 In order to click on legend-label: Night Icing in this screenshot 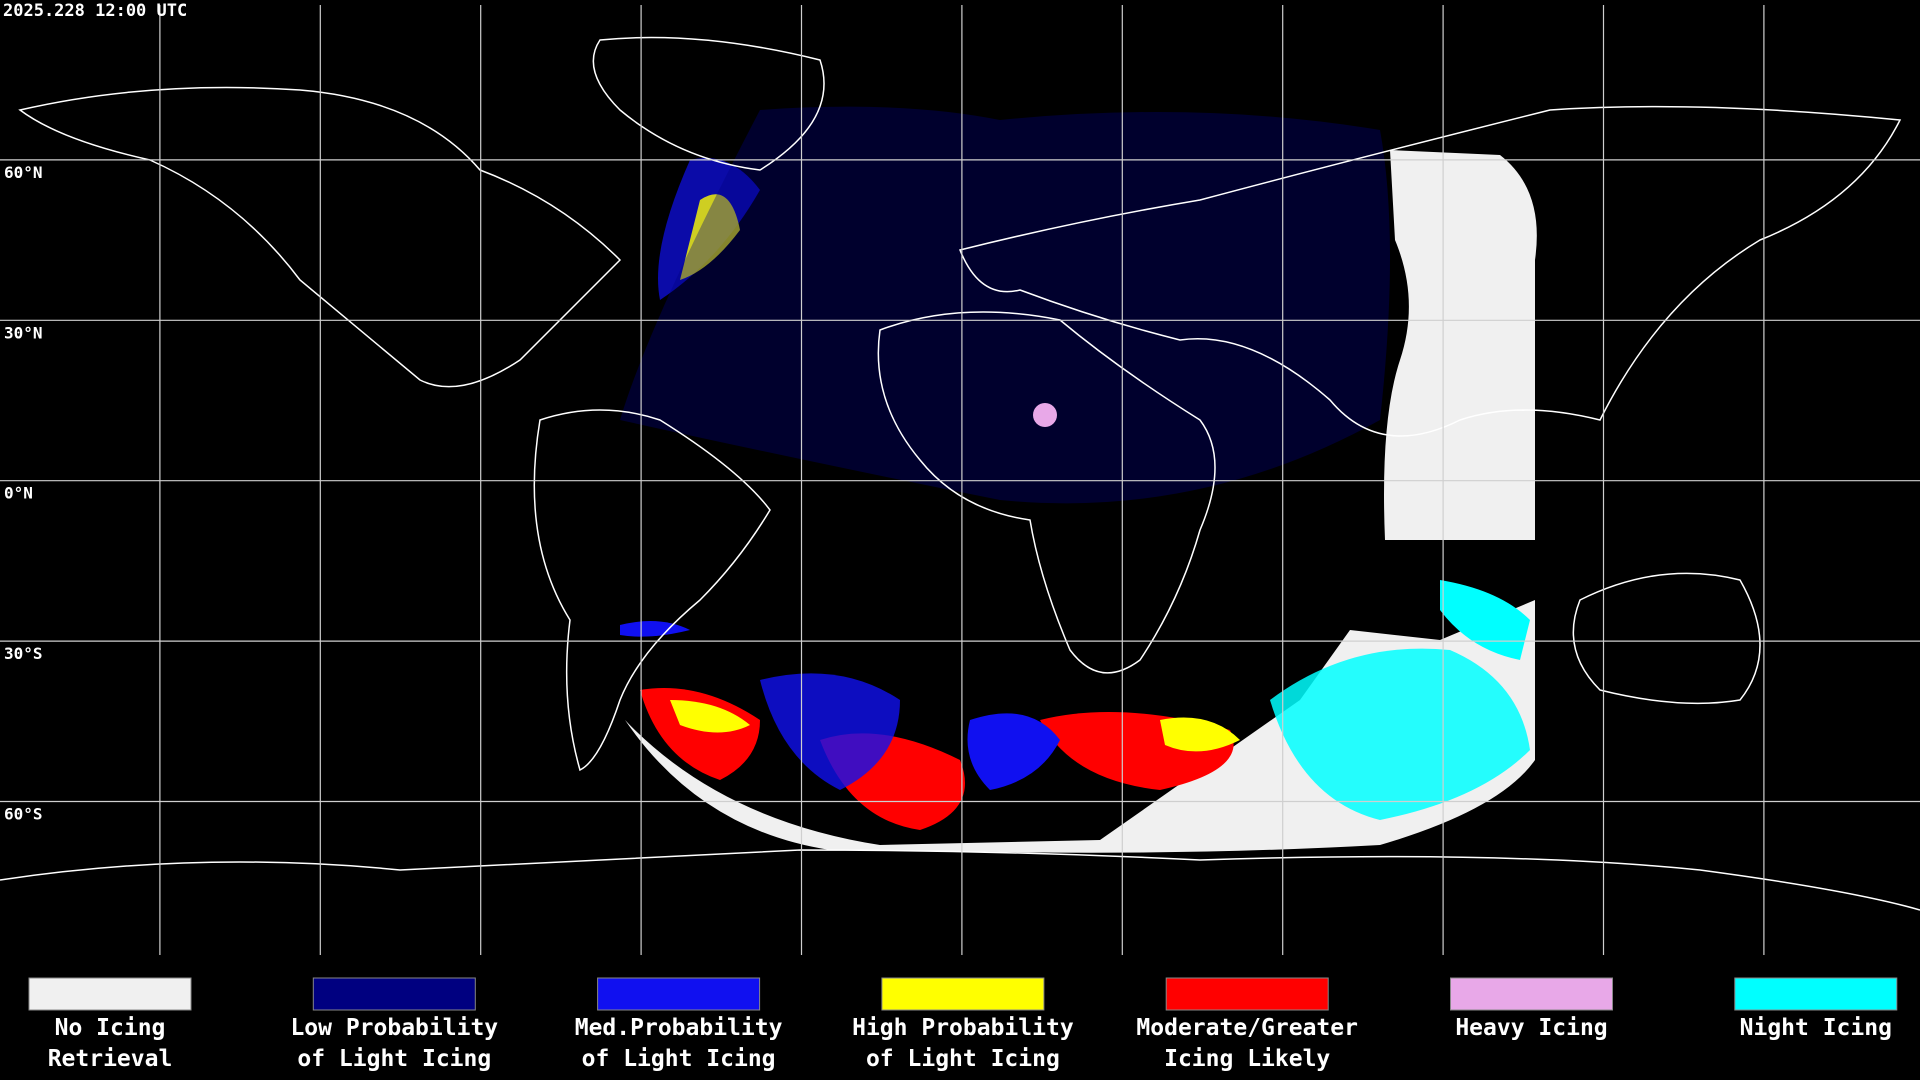, I will do `click(1816, 1028)`.